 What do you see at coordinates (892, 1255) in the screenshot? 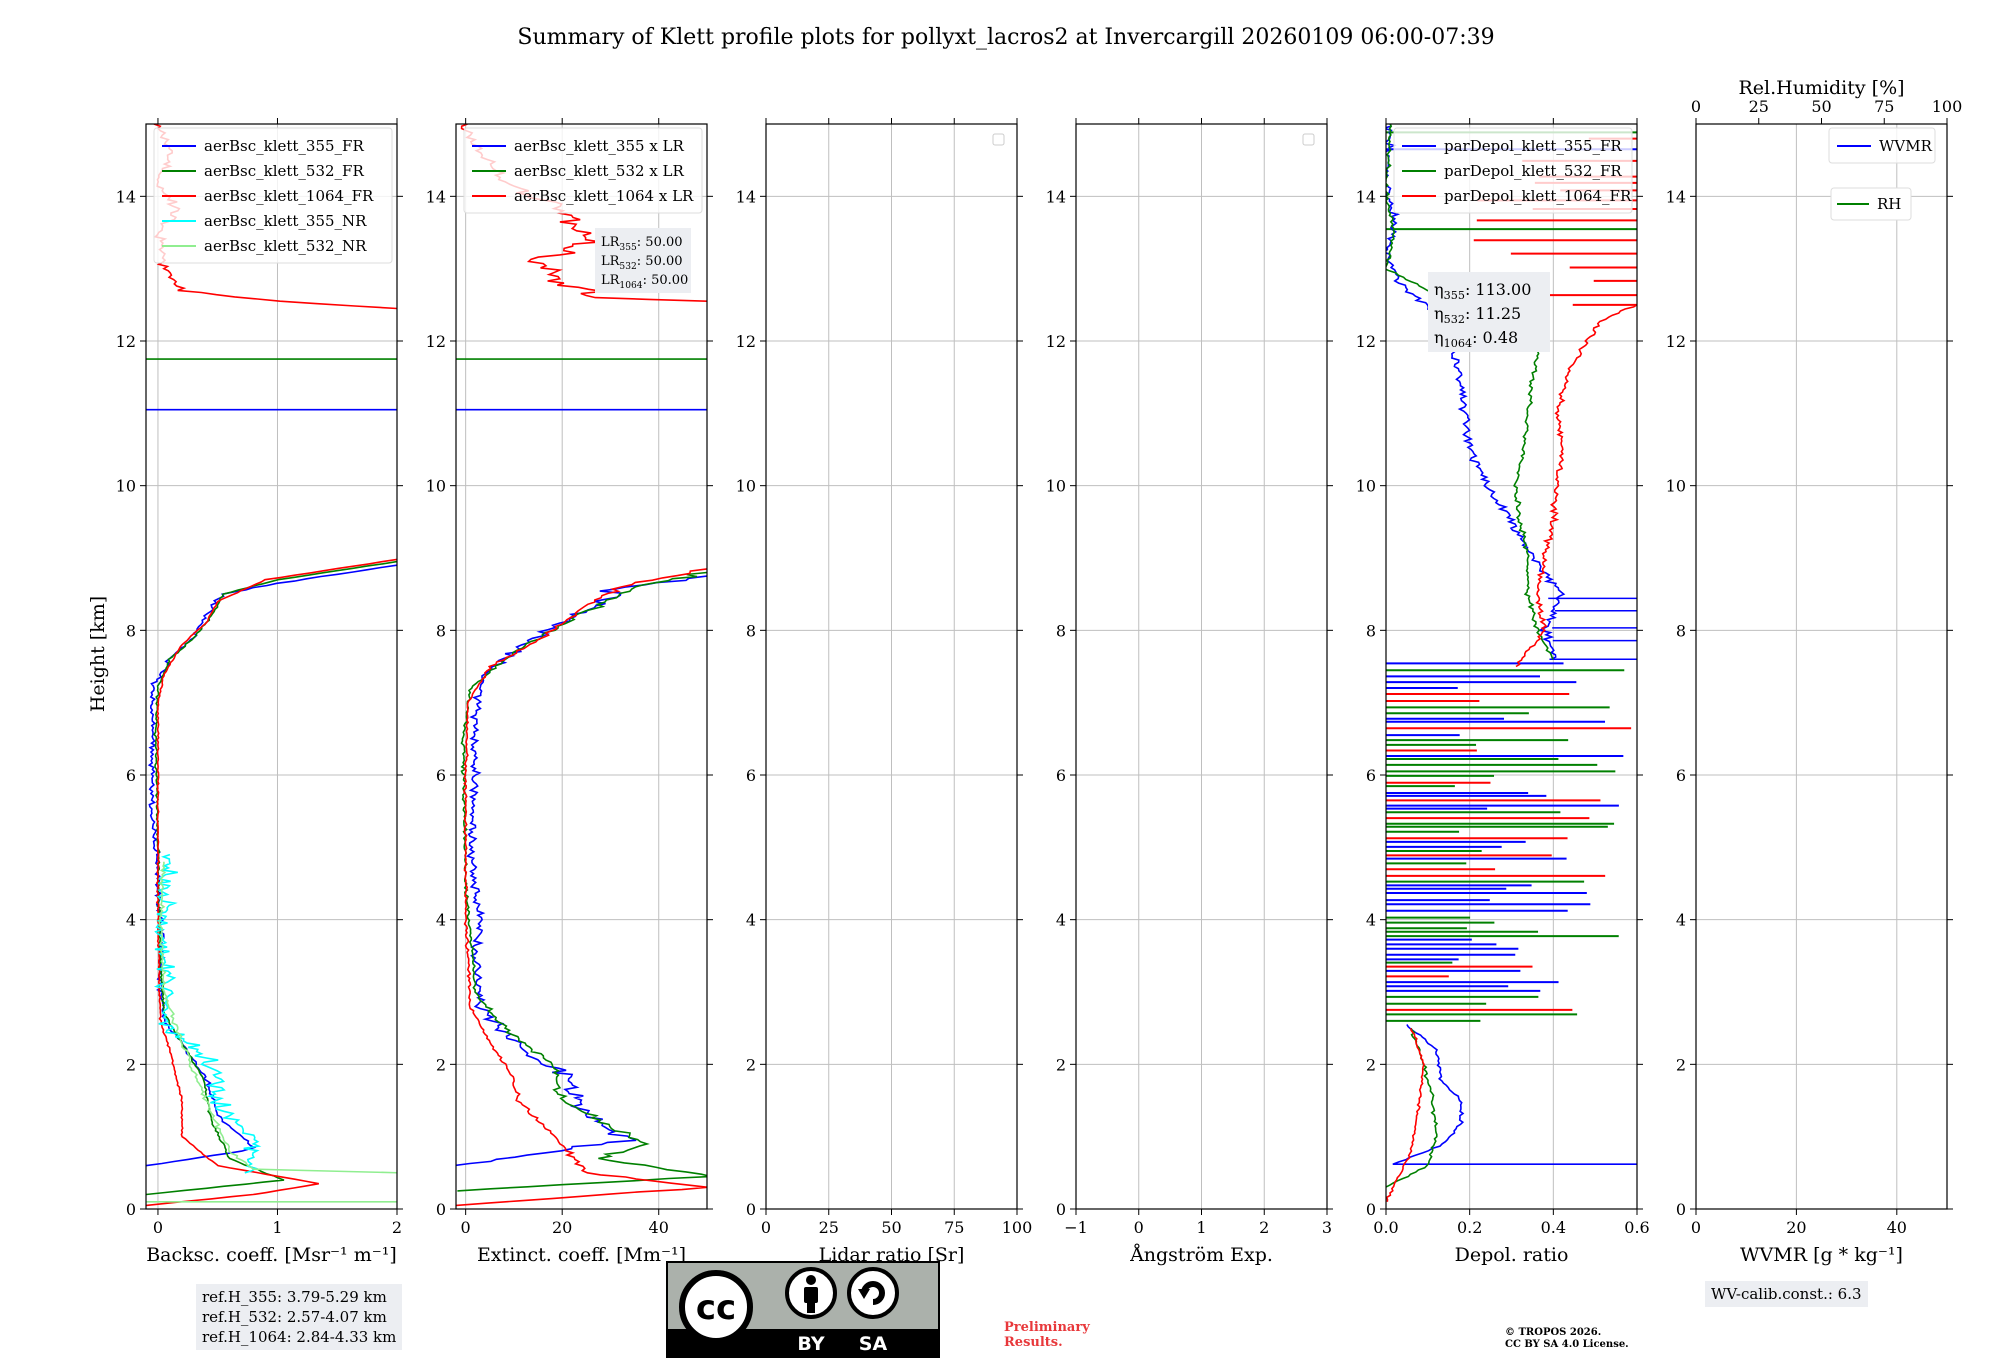
I see `x-axis-label: Lidar ratio [Sr]` at bounding box center [892, 1255].